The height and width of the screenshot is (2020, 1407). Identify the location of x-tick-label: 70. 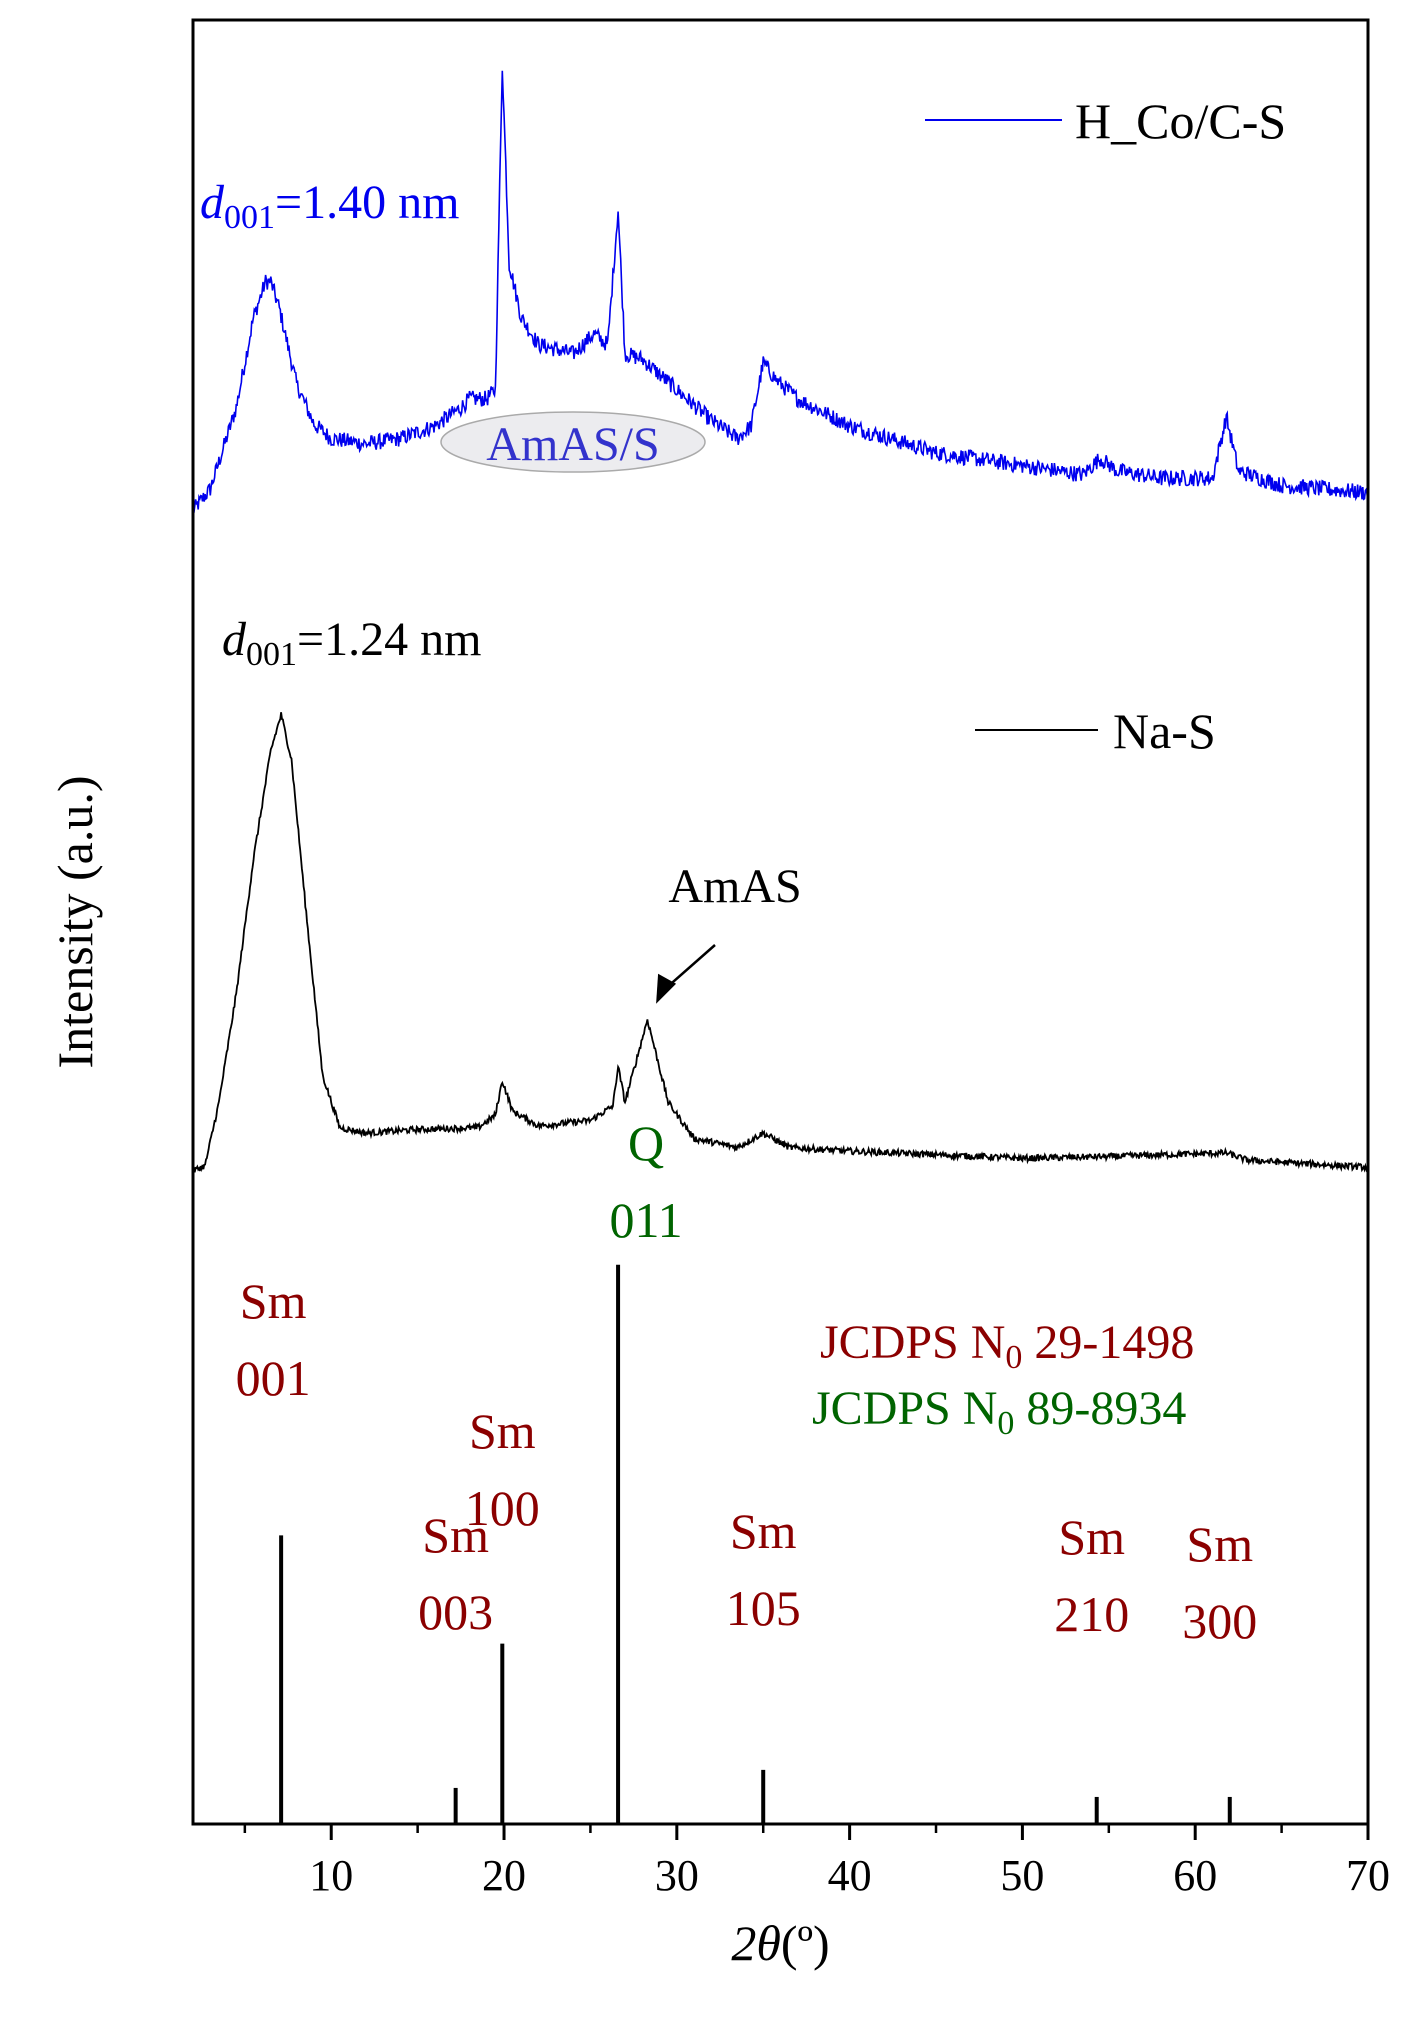
(1368, 1875).